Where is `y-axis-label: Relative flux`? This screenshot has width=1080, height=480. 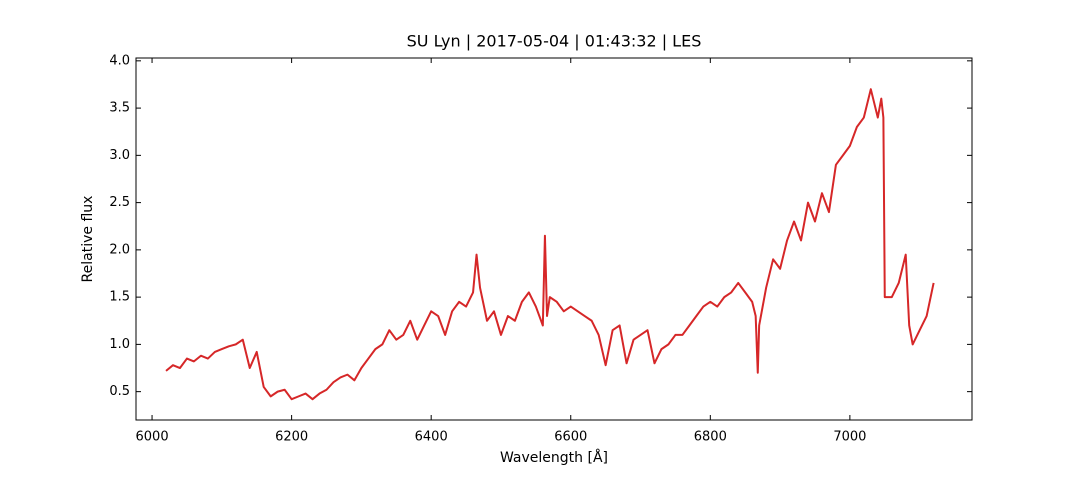 y-axis-label: Relative flux is located at coordinates (88, 239).